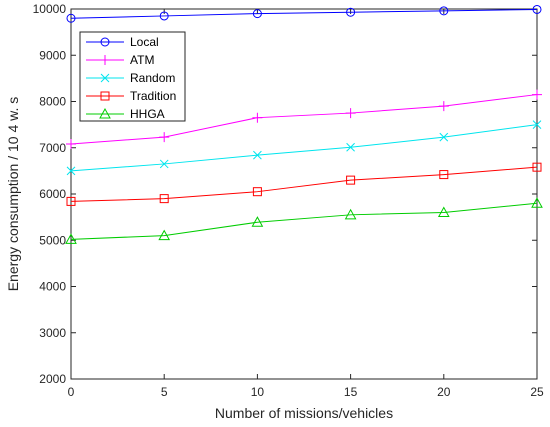  I want to click on series-tradition, so click(304, 184).